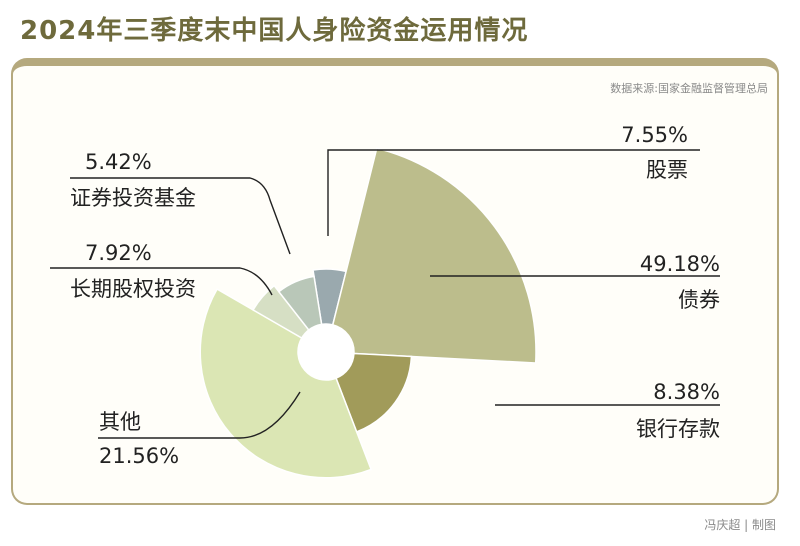  I want to click on label-name-其他: 其他, so click(120, 422).